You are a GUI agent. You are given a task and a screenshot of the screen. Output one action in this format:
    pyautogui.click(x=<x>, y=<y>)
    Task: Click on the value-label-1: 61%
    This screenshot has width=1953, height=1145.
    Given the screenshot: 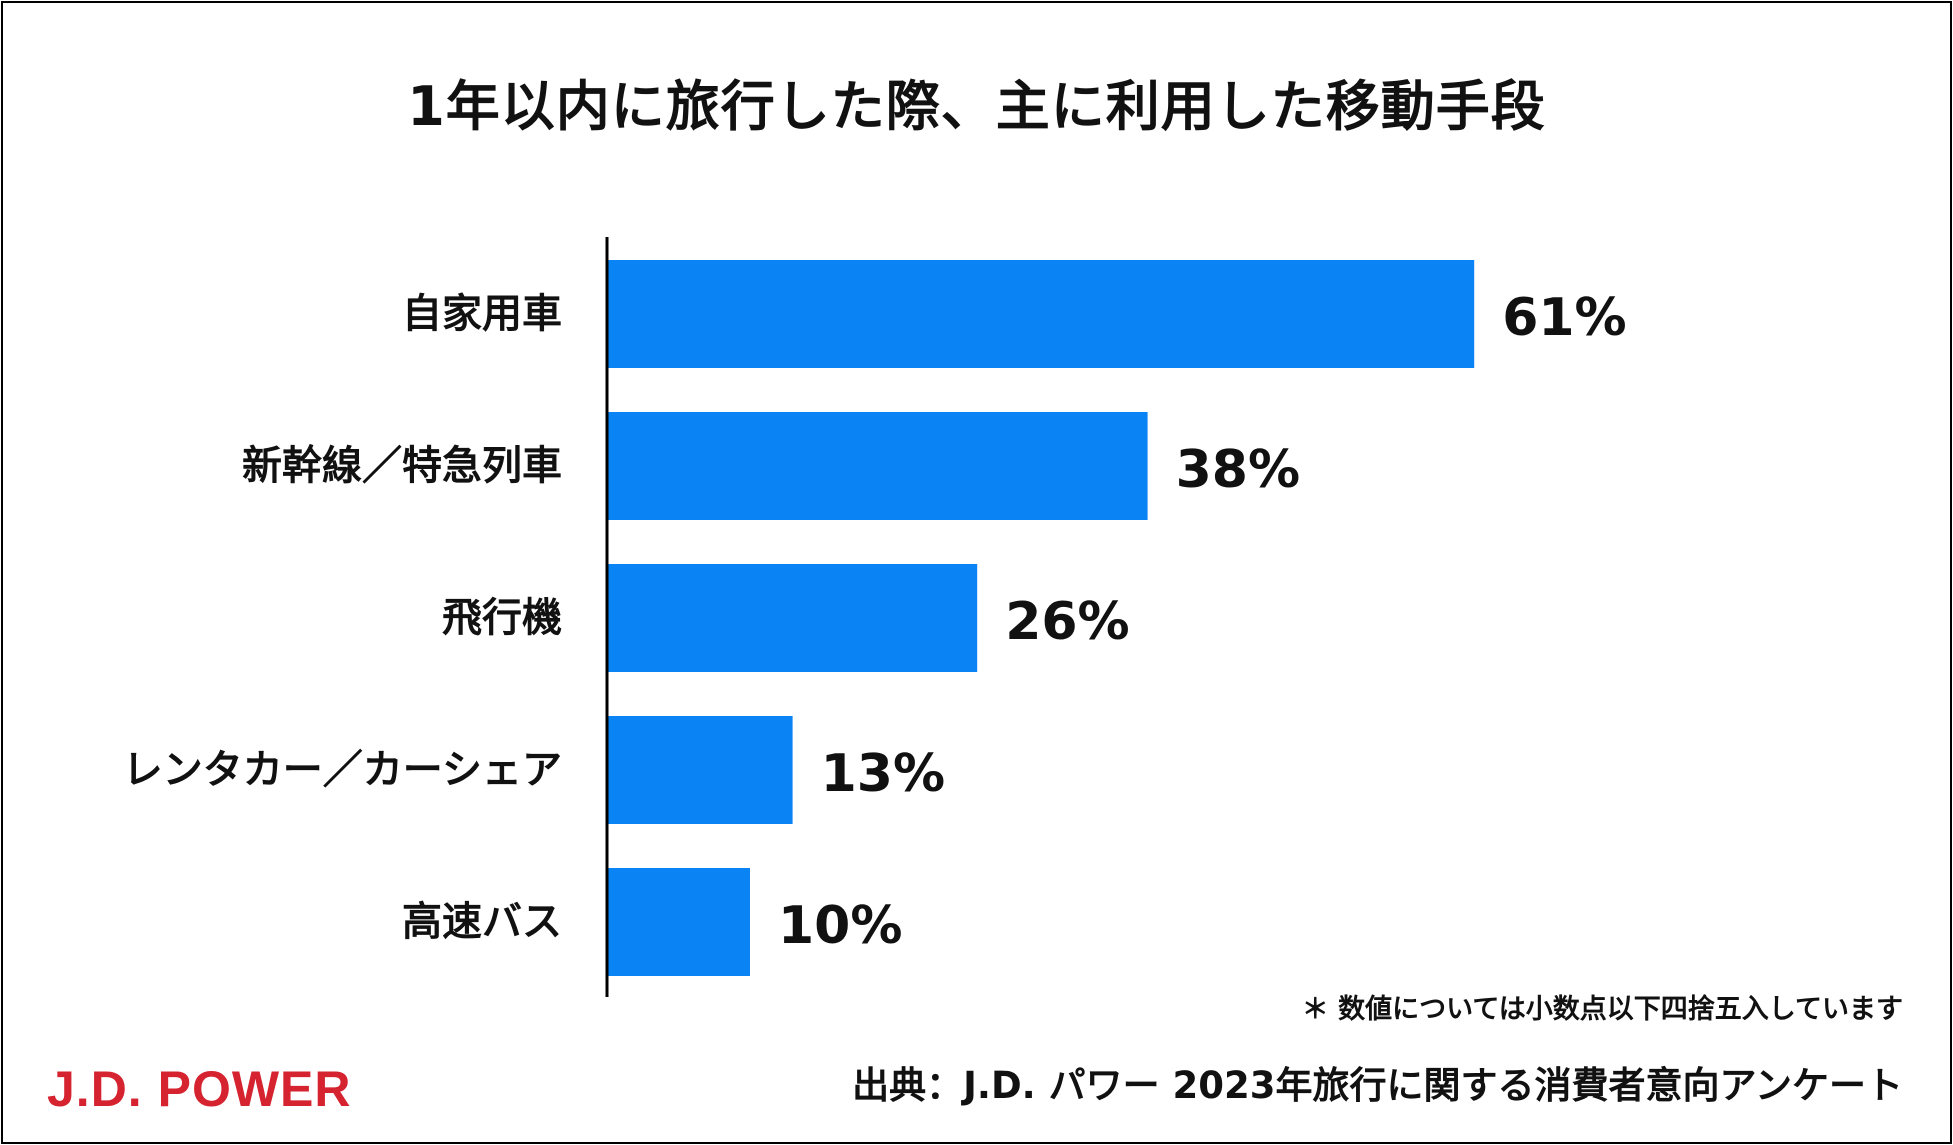 What is the action you would take?
    pyautogui.click(x=1564, y=318)
    